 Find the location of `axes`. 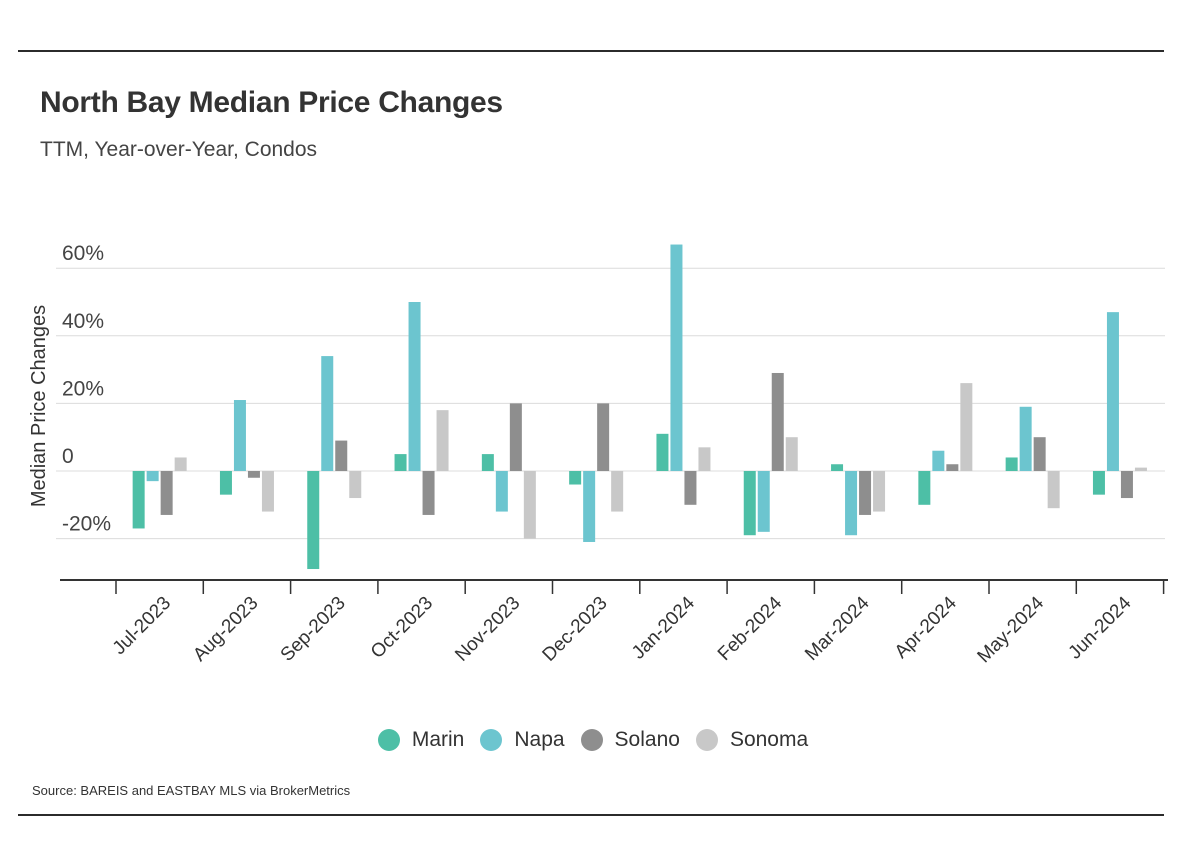

axes is located at coordinates (614, 586).